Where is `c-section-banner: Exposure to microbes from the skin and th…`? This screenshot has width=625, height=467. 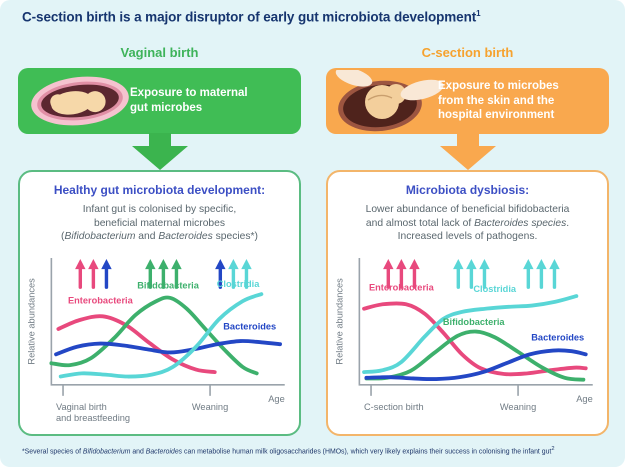 c-section-banner: Exposure to microbes from the skin and th… is located at coordinates (467, 101).